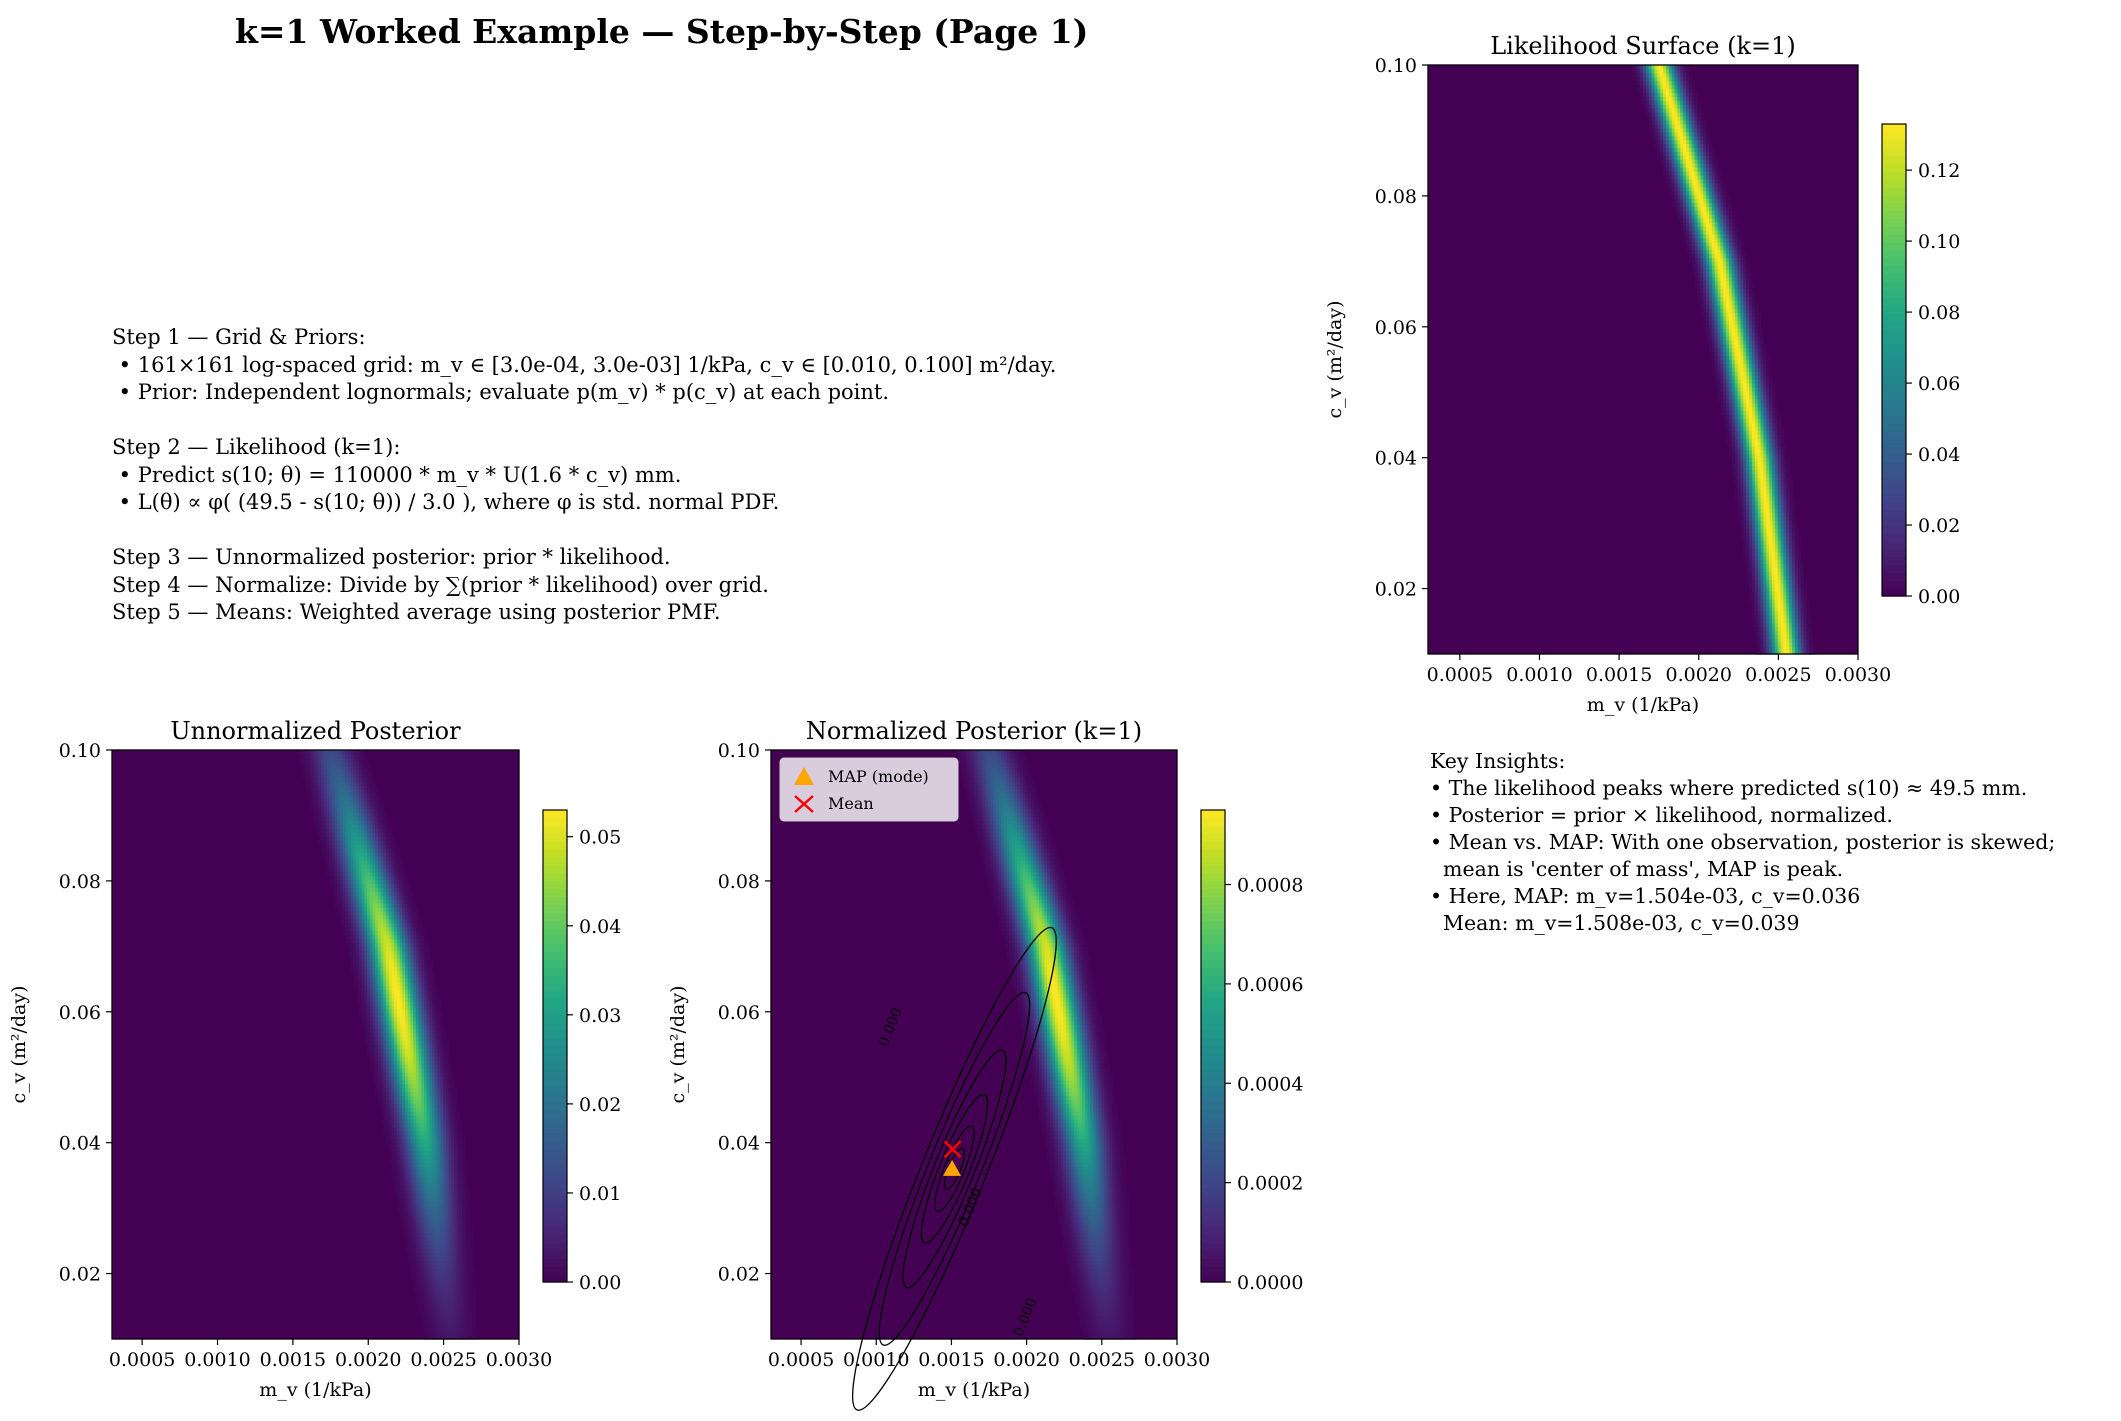  What do you see at coordinates (1396, 590) in the screenshot?
I see `y-tick-label: 0.02` at bounding box center [1396, 590].